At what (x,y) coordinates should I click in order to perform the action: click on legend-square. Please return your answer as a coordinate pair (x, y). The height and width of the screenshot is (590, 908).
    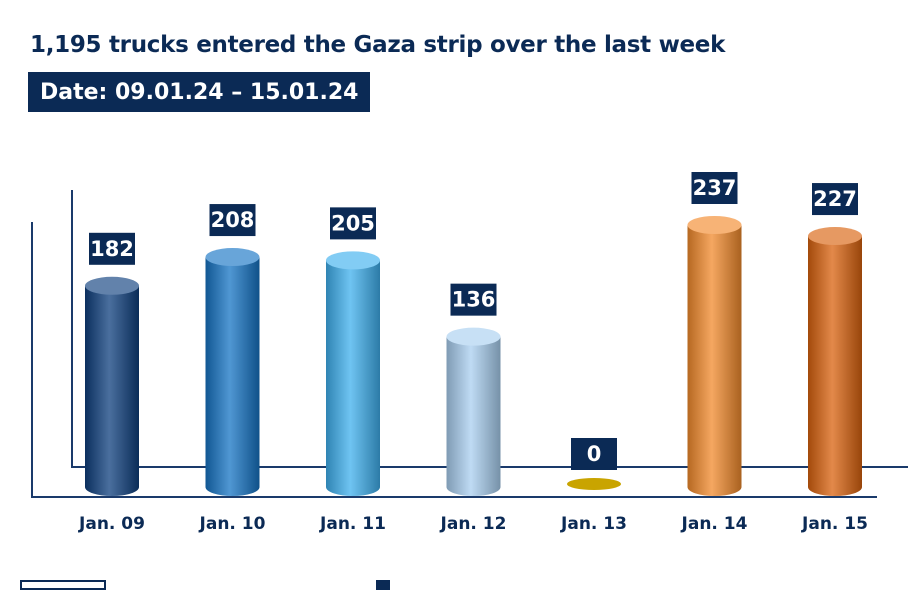
    Looking at the image, I should click on (383, 585).